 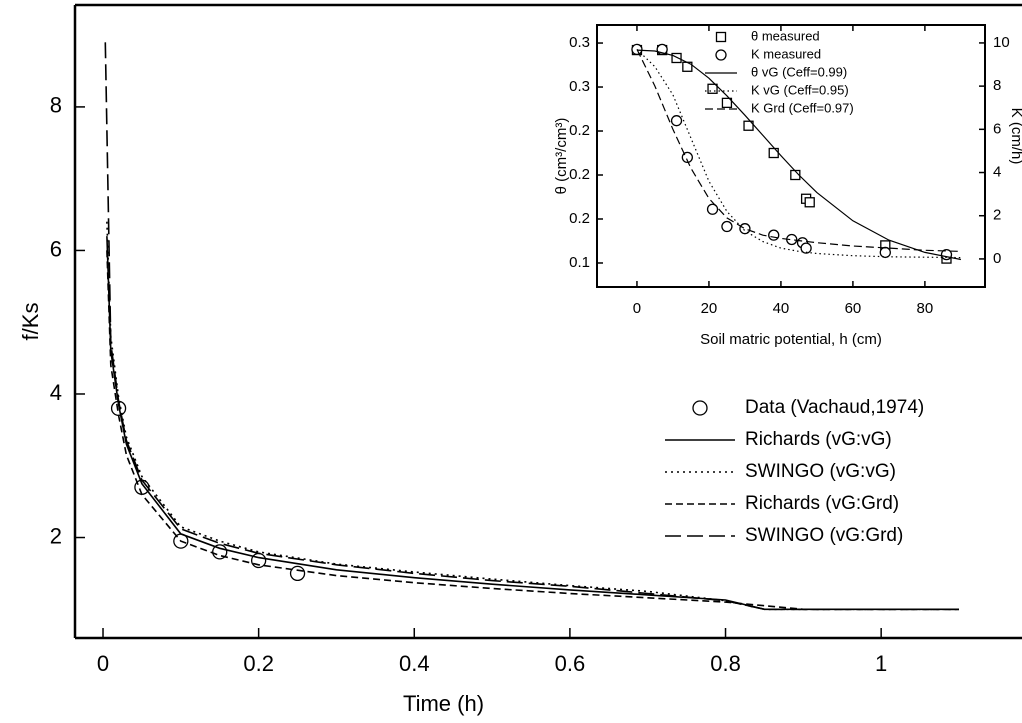 I want to click on y2-tick-label: 0, so click(x=997, y=258).